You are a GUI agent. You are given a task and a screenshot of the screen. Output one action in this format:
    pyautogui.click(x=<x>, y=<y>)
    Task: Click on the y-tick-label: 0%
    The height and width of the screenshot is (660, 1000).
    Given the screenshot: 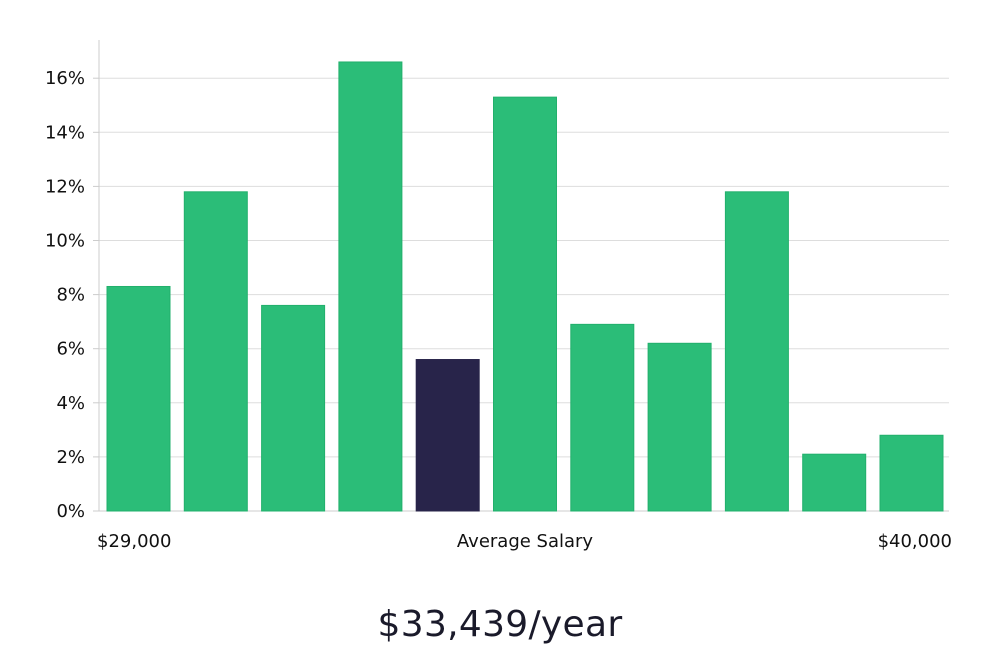 What is the action you would take?
    pyautogui.click(x=70, y=511)
    